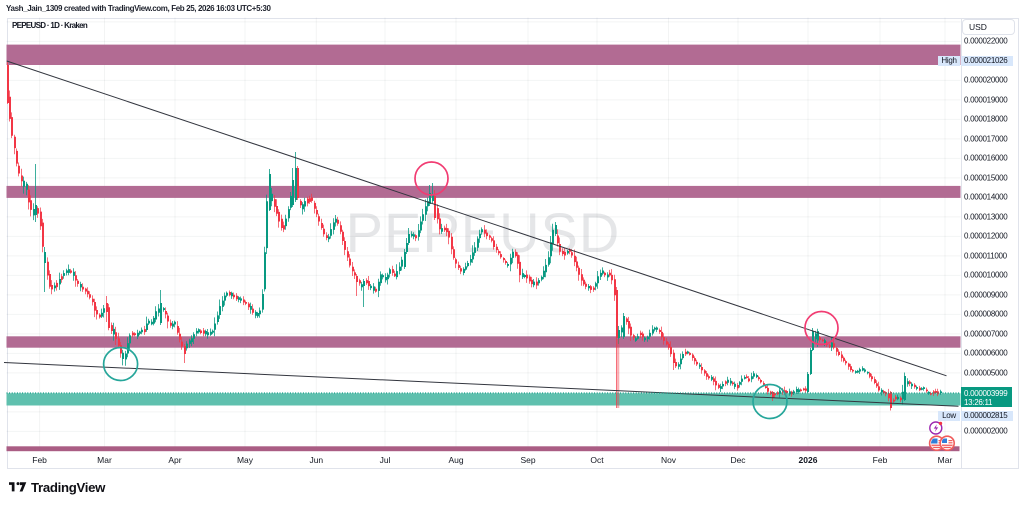 The width and height of the screenshot is (1024, 507). What do you see at coordinates (483, 232) in the screenshot?
I see `svg-text: PEPEUSD` at bounding box center [483, 232].